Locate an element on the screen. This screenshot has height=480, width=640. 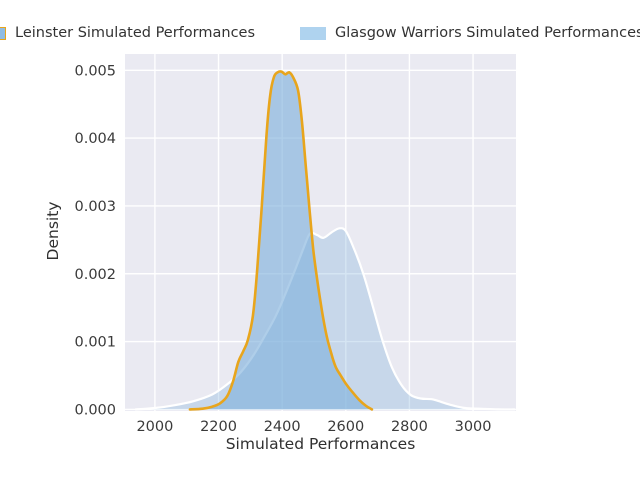
x-tick-label: 2000 is located at coordinates (154, 427).